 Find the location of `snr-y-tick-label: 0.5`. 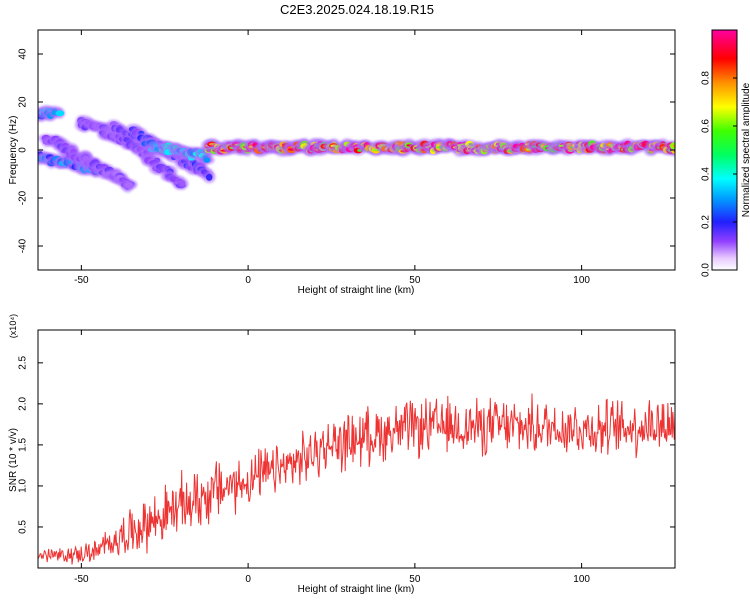

snr-y-tick-label: 0.5 is located at coordinates (23, 527).